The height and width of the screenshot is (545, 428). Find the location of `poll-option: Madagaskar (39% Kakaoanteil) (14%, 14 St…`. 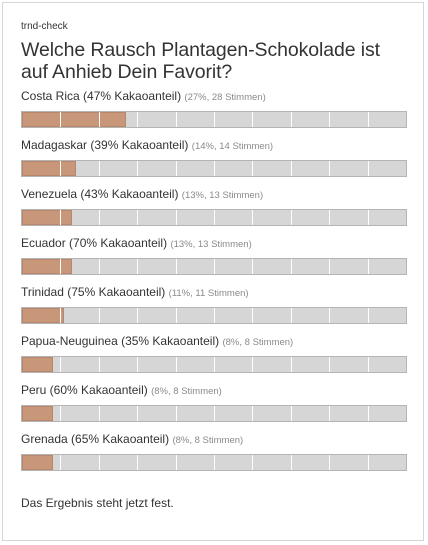

poll-option: Madagaskar (39% Kakaoanteil) (14%, 14 St… is located at coordinates (216, 162).